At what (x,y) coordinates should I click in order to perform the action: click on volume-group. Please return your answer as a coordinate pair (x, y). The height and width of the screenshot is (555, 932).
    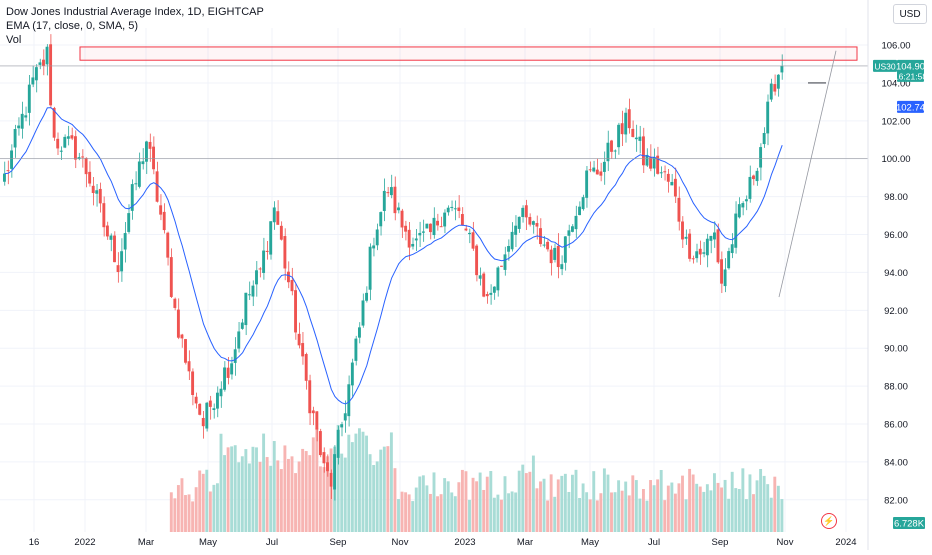
    Looking at the image, I should click on (476, 478).